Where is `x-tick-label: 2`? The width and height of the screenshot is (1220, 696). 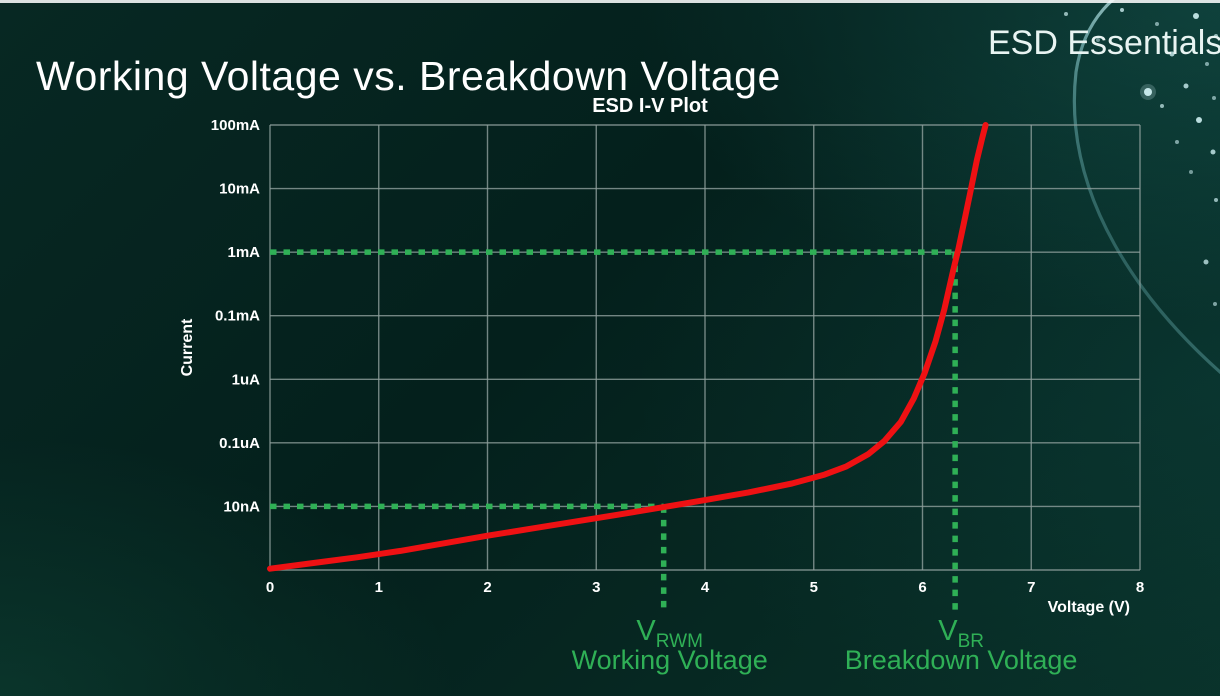
x-tick-label: 2 is located at coordinates (487, 587).